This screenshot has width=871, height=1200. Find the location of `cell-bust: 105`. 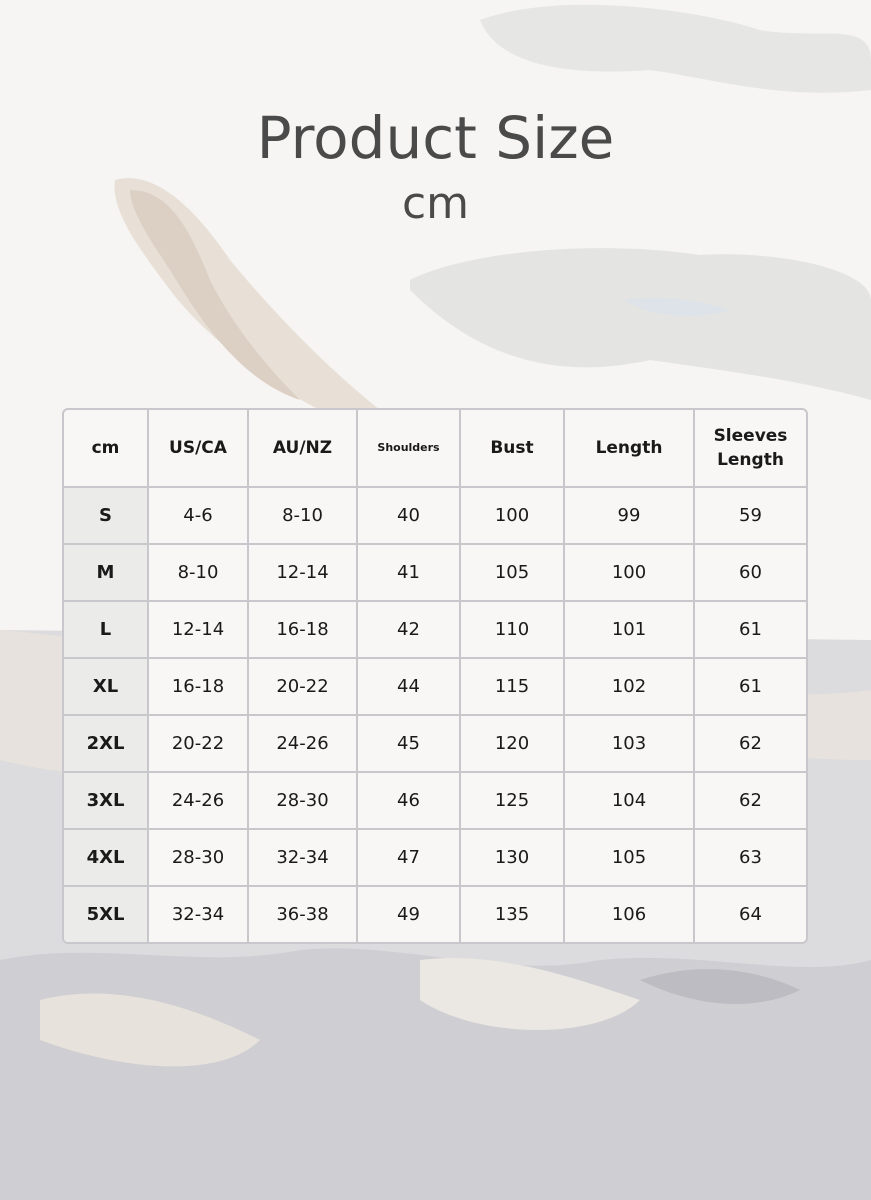

cell-bust: 105 is located at coordinates (513, 573).